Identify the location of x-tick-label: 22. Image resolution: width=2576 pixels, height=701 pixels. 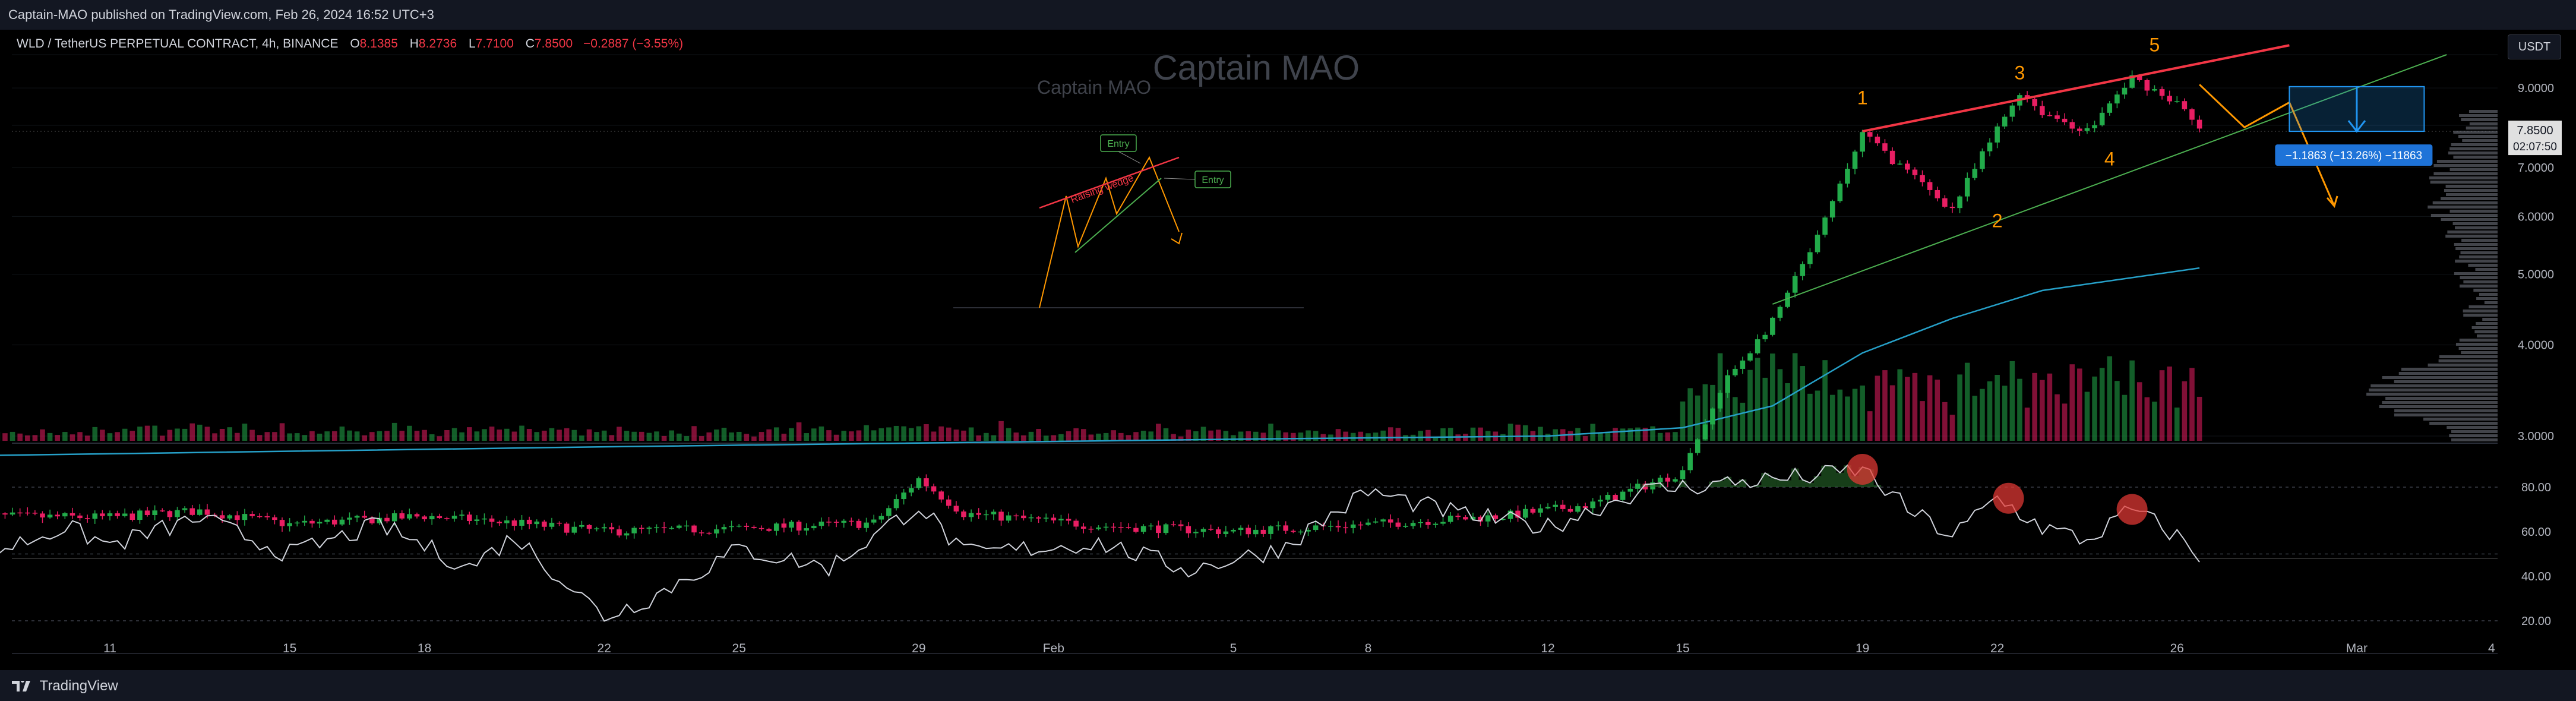
(604, 648).